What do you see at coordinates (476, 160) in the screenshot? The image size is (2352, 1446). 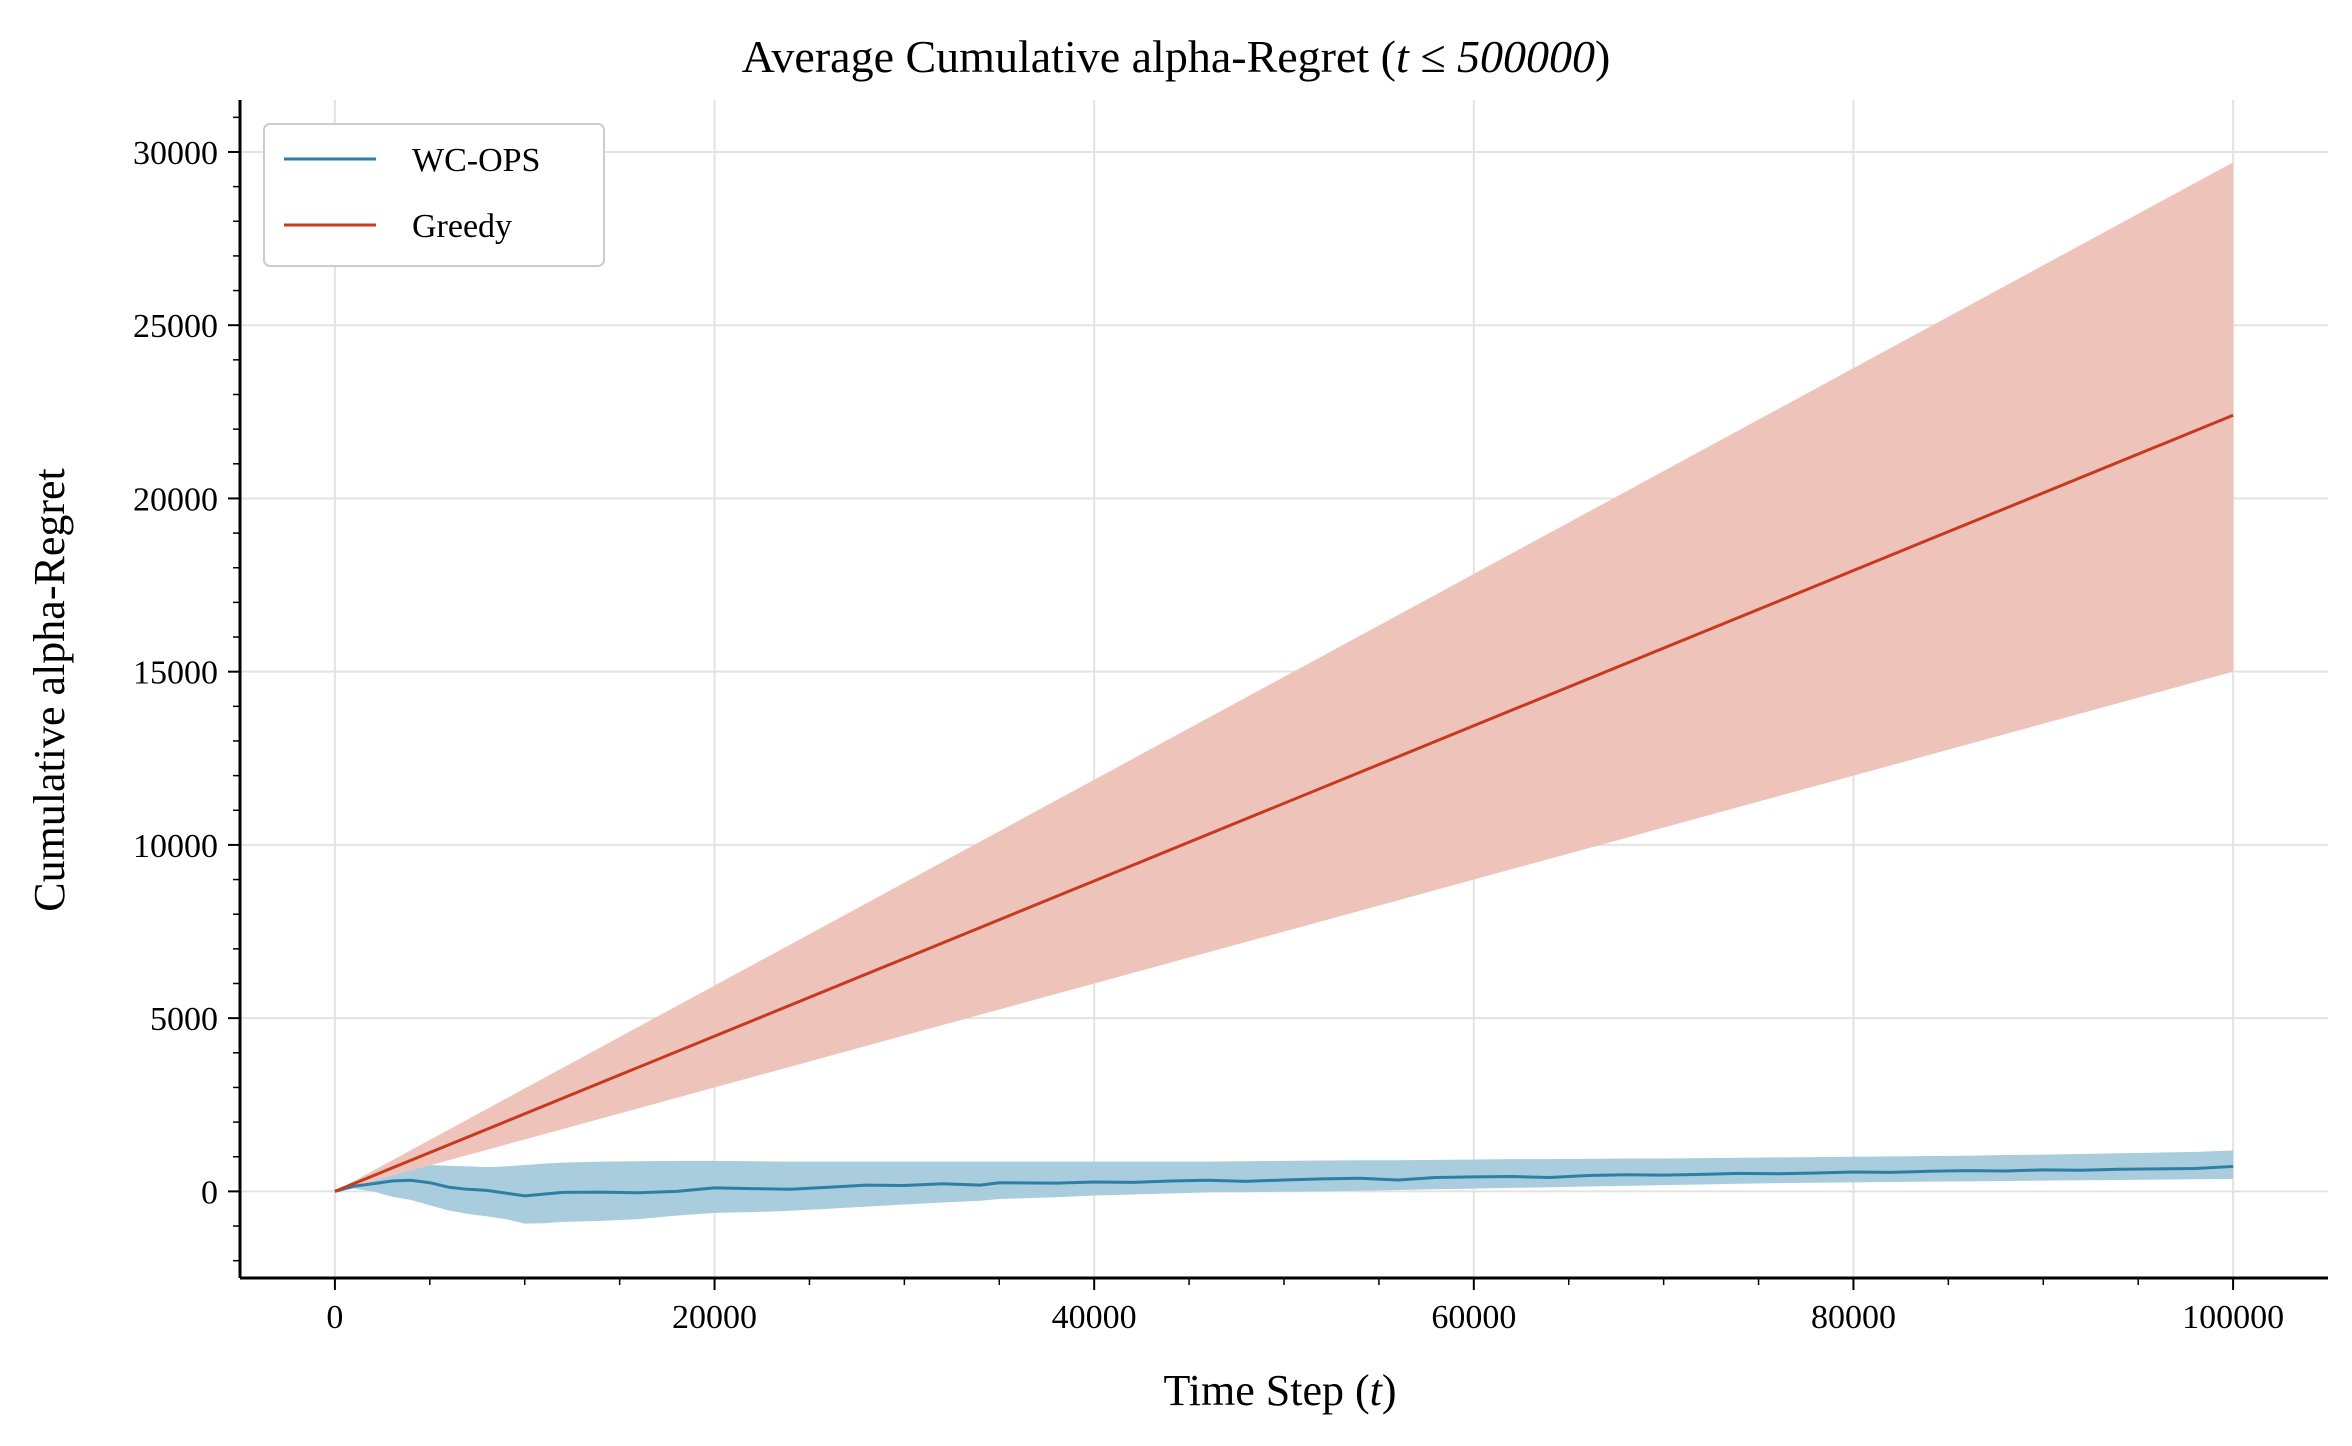 I see `legend-label-wc-ops: WC-OPS` at bounding box center [476, 160].